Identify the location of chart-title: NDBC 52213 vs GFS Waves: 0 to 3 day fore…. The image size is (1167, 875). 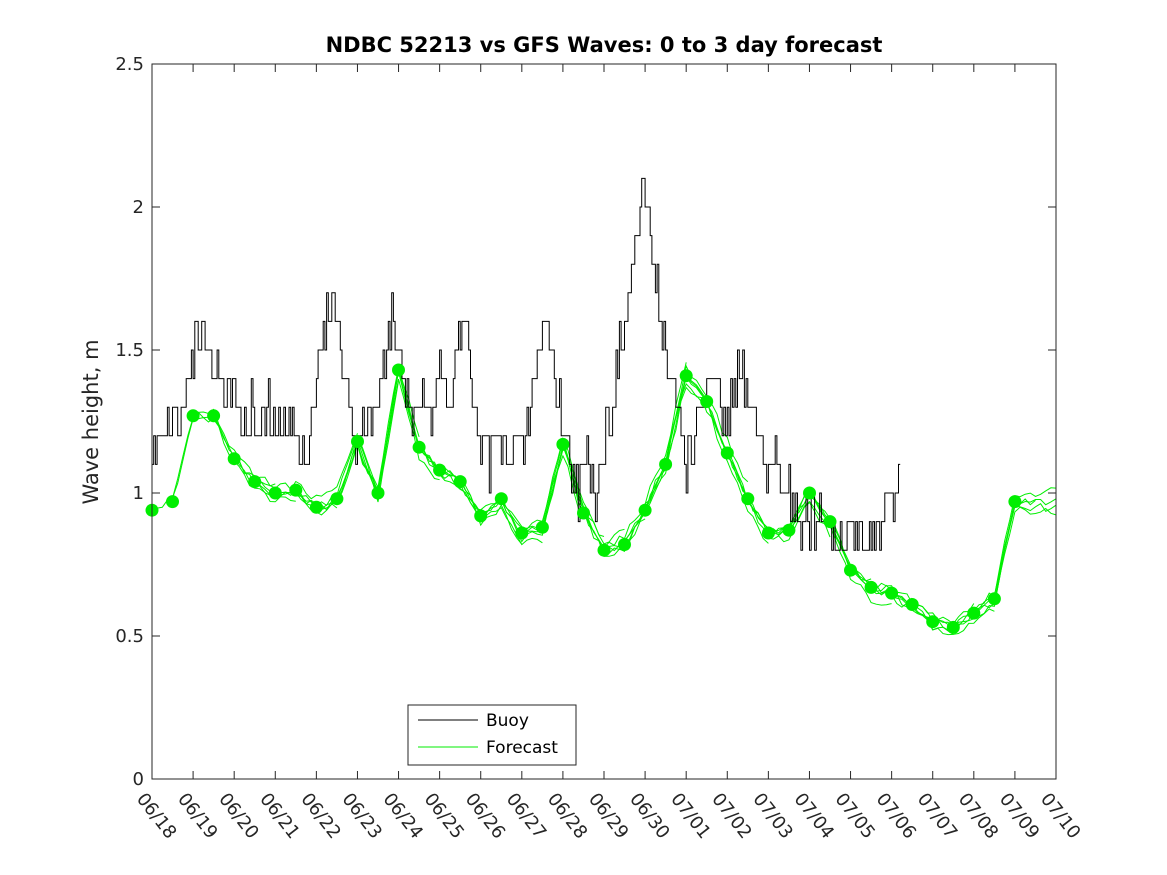
(604, 45).